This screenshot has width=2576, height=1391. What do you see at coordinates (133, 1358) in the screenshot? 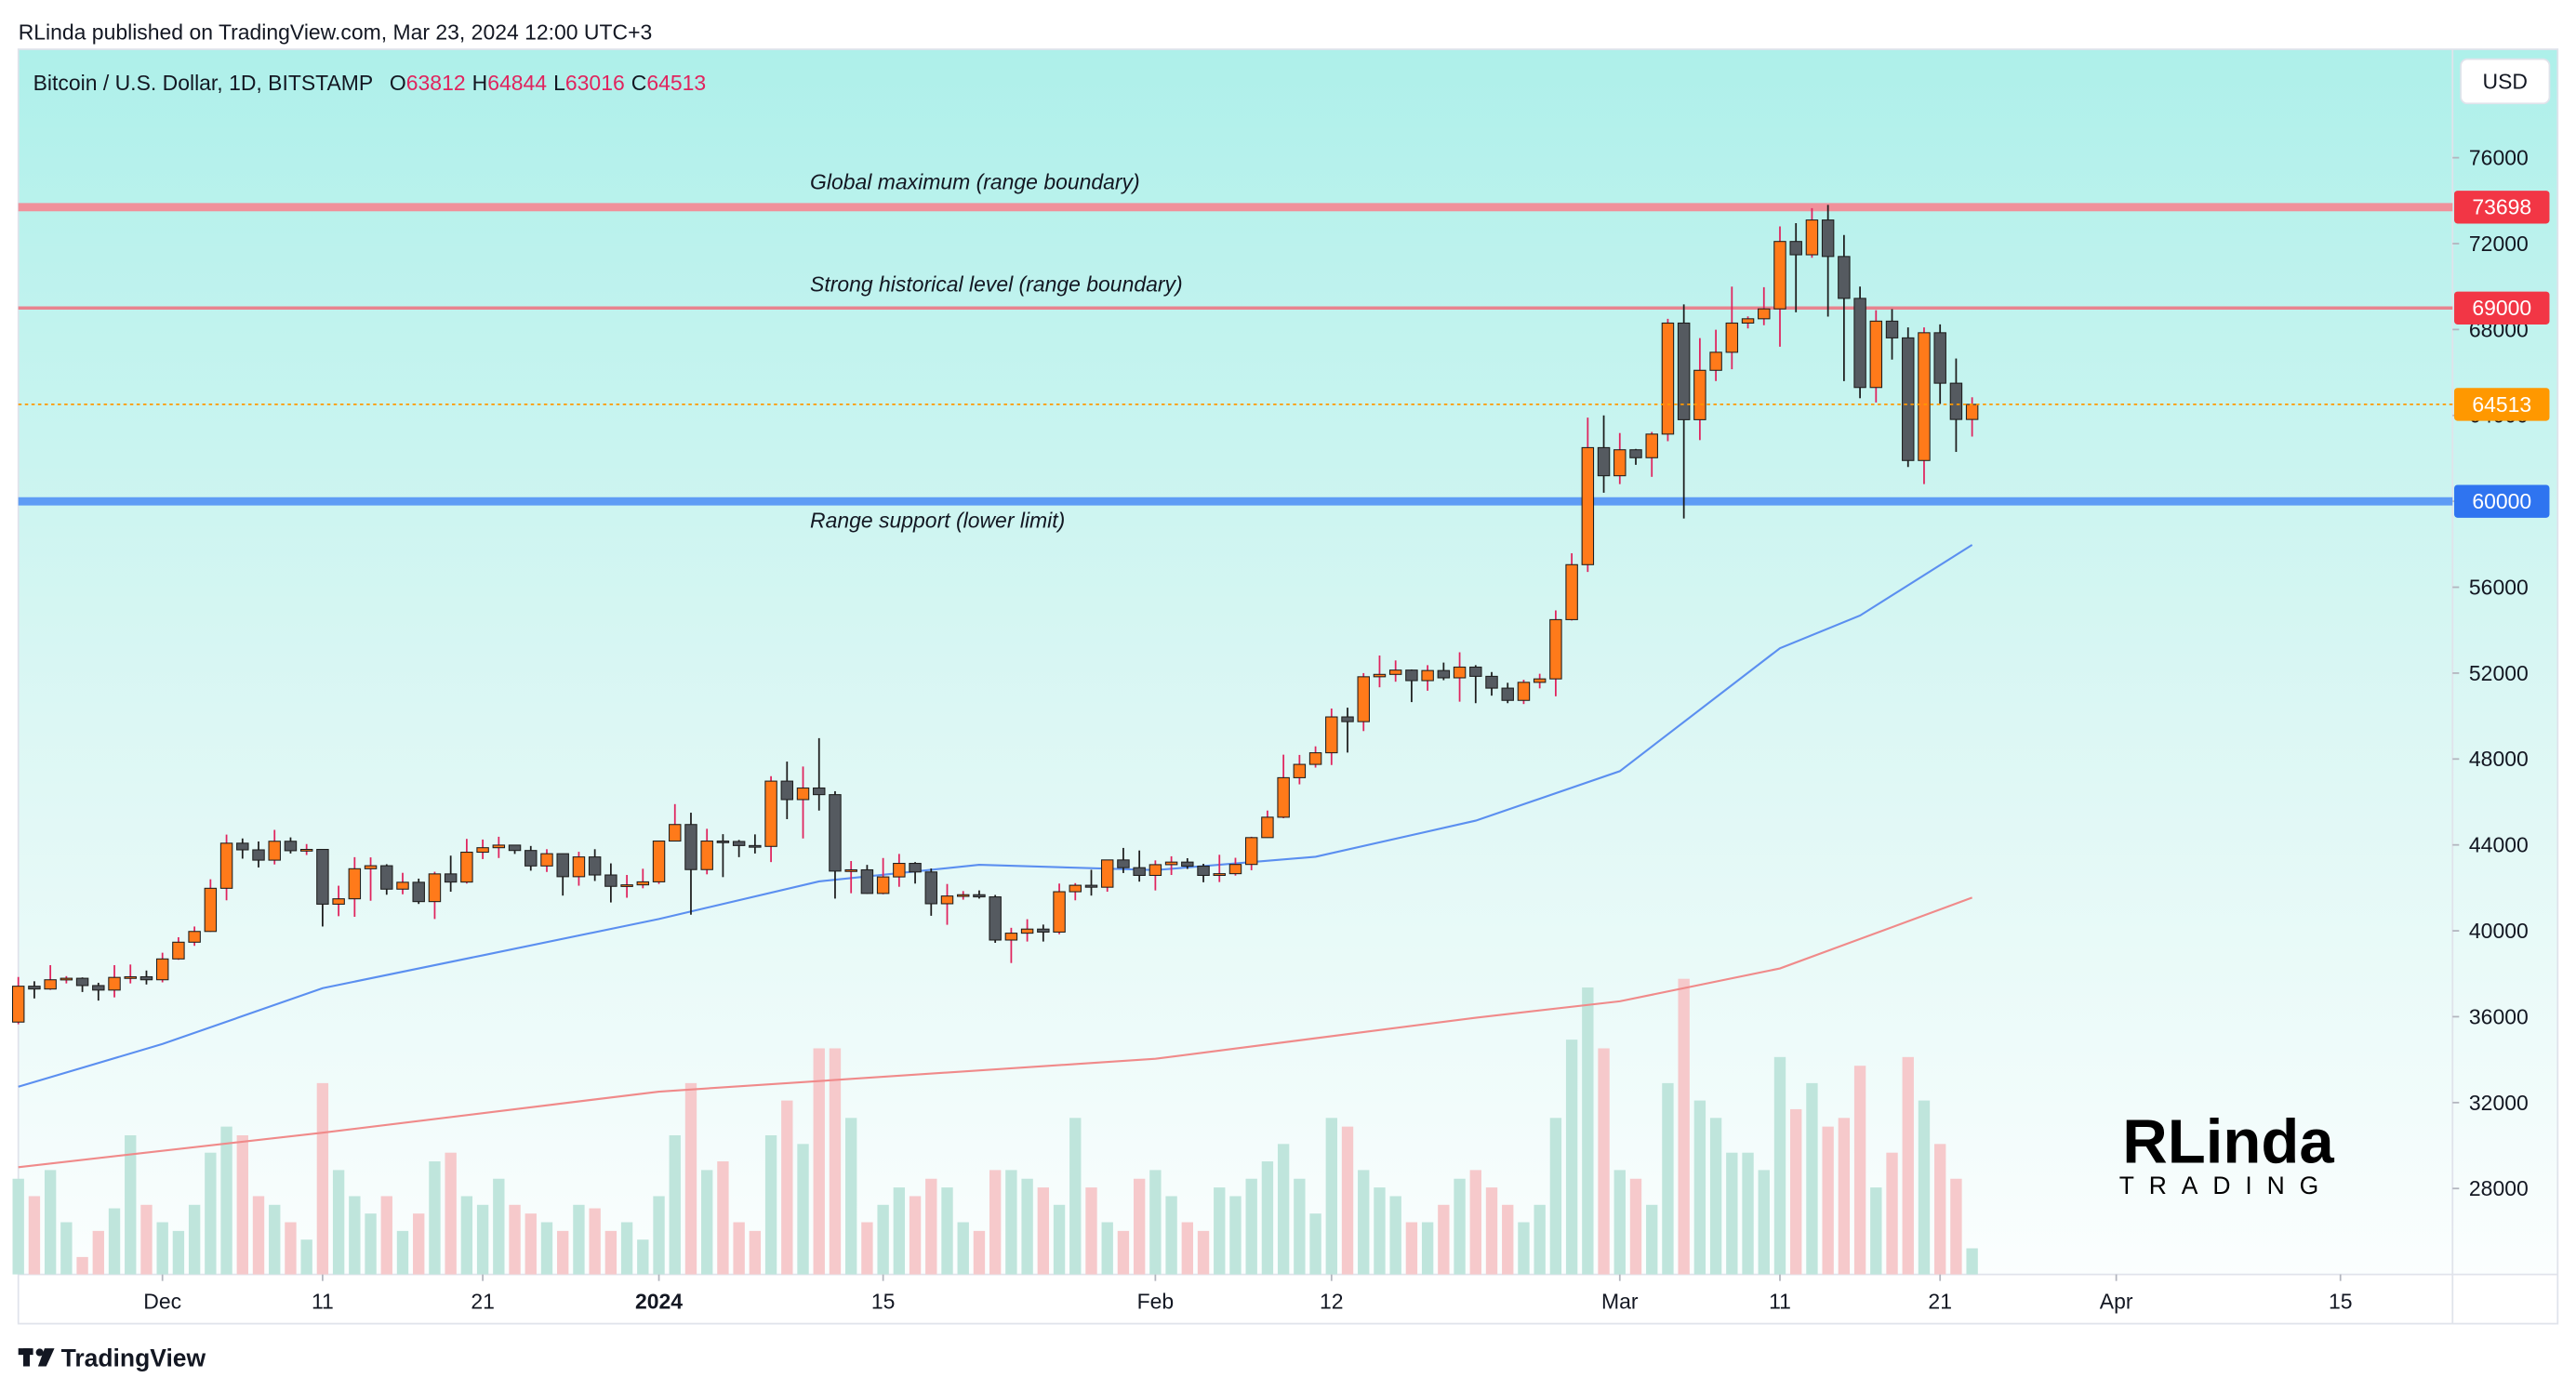
I see `footer-brand: TradingView` at bounding box center [133, 1358].